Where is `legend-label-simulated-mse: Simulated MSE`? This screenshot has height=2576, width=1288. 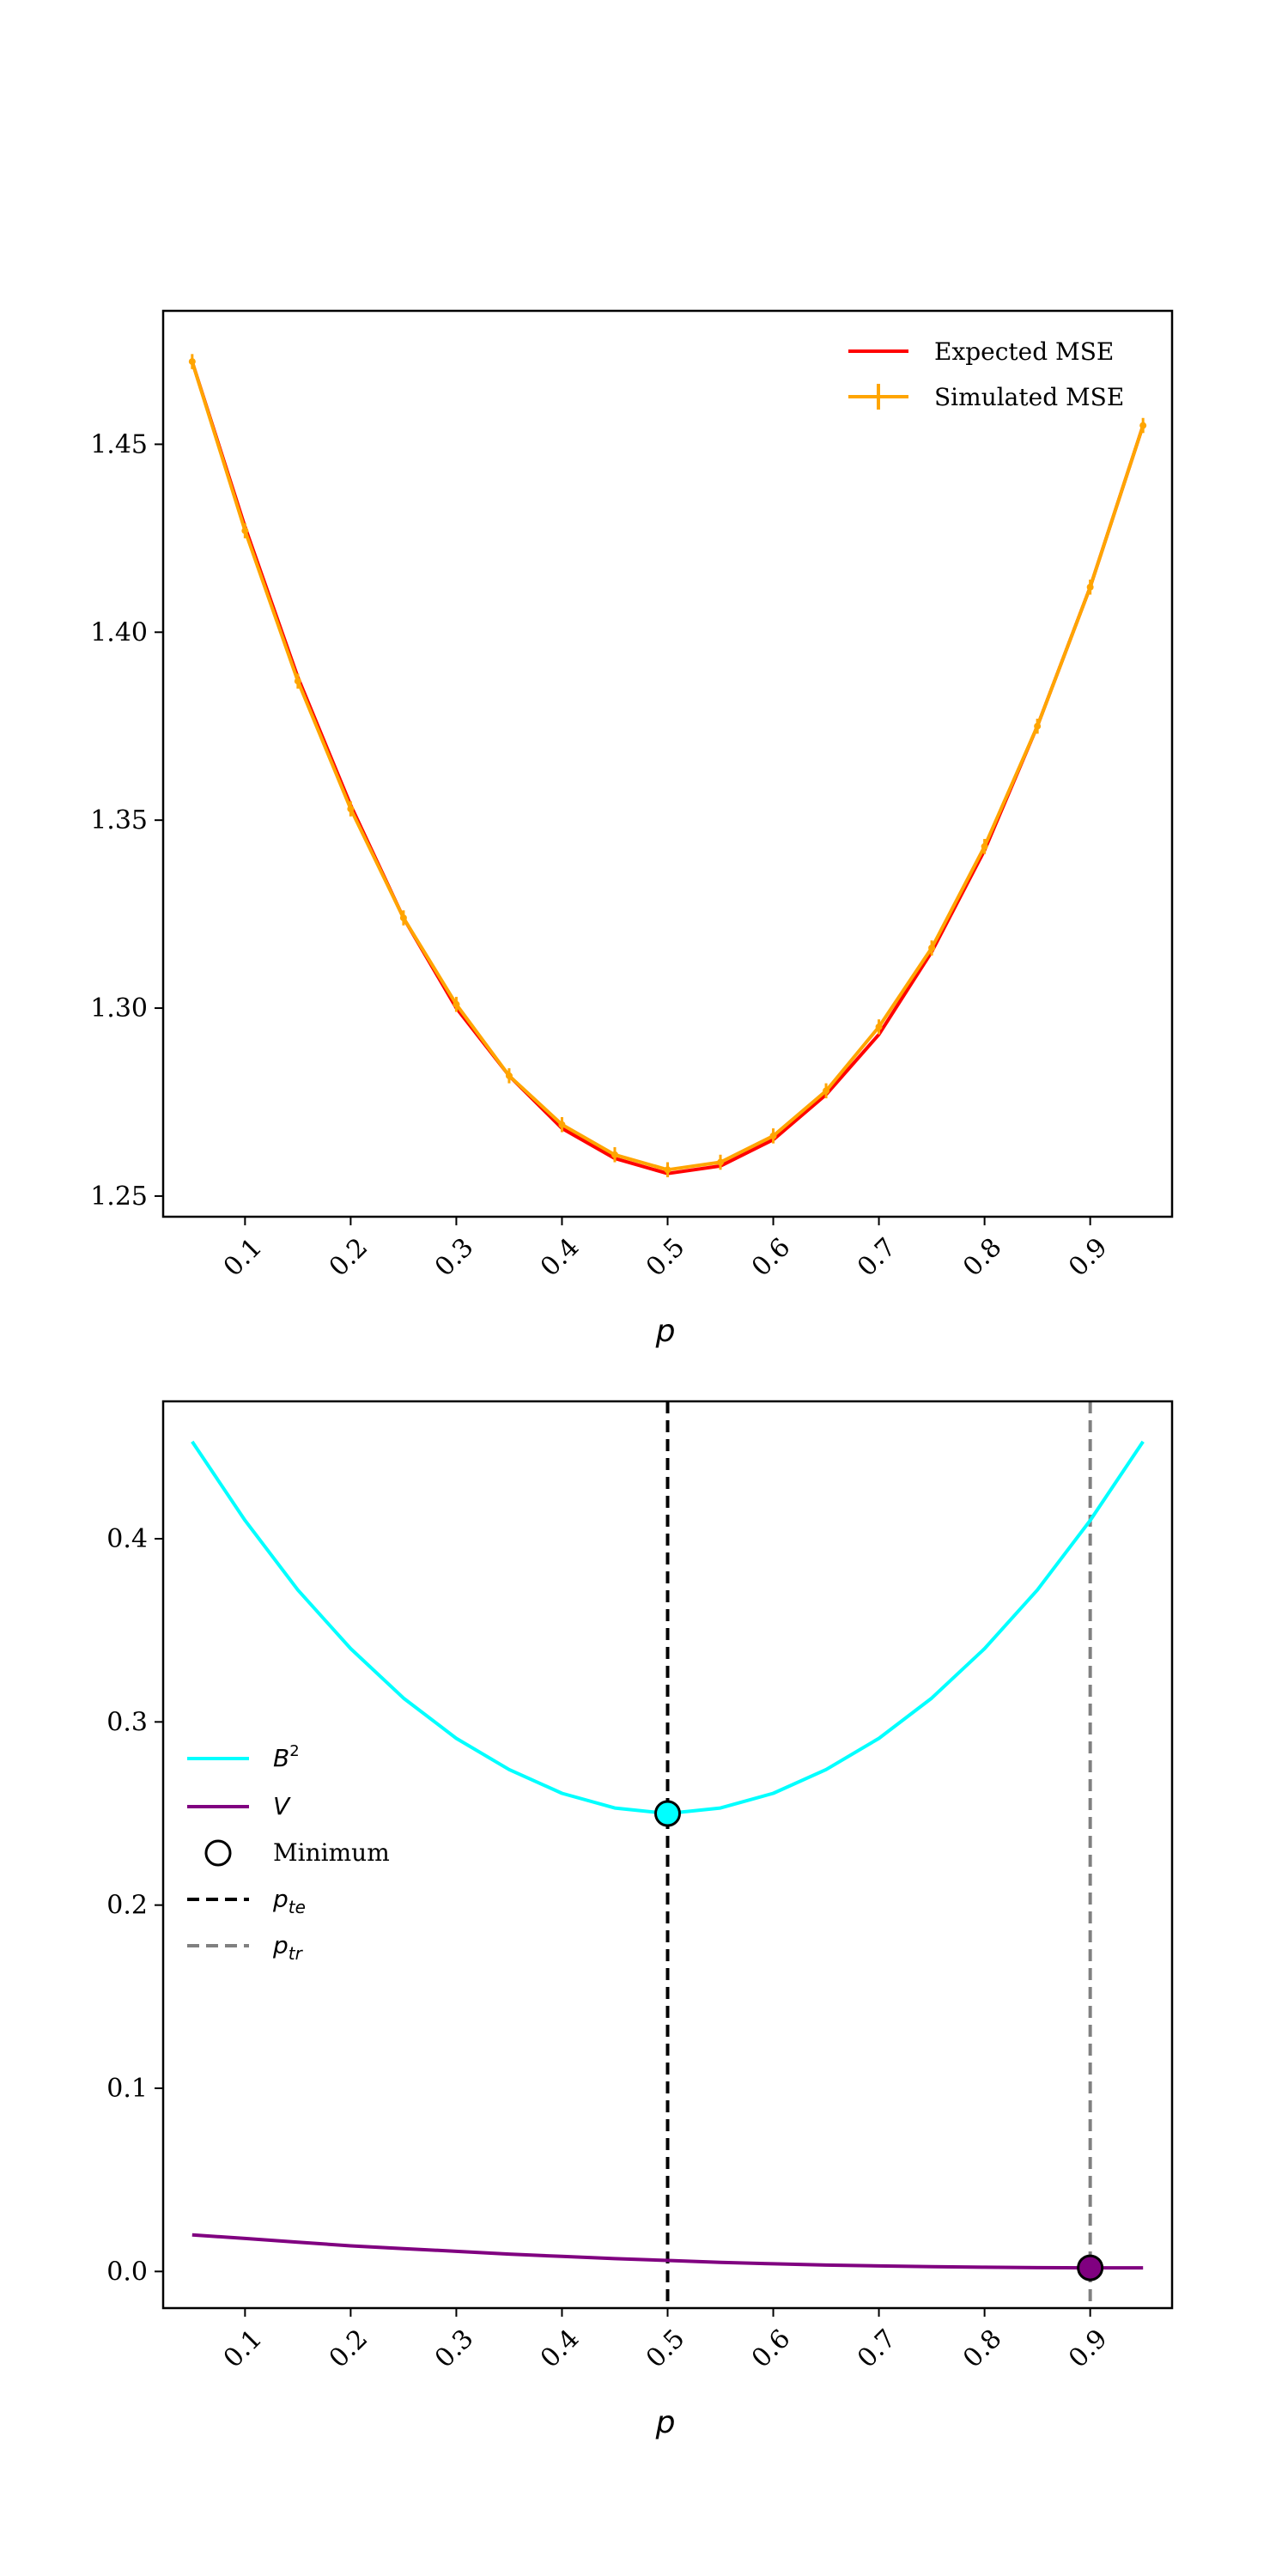
legend-label-simulated-mse: Simulated MSE is located at coordinates (1029, 397).